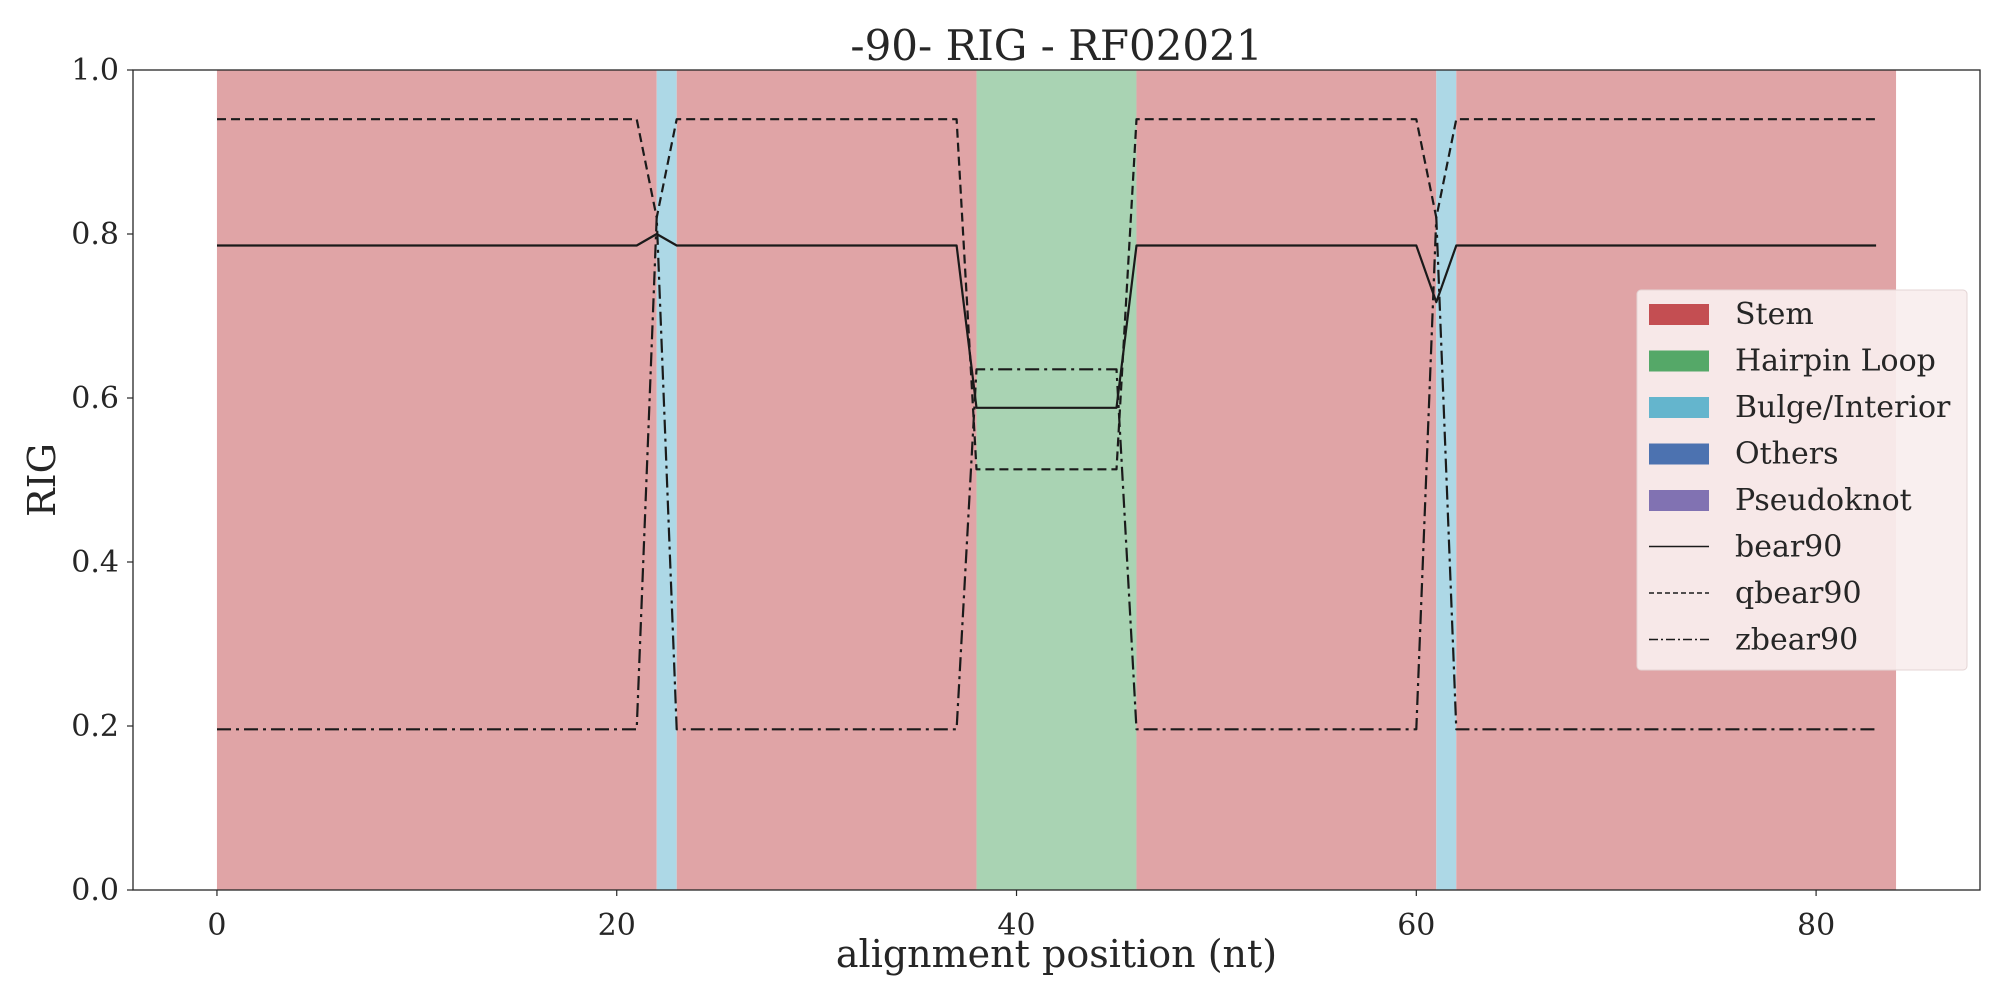  Describe the element at coordinates (1016, 925) in the screenshot. I see `x-tick-label: 40` at that location.